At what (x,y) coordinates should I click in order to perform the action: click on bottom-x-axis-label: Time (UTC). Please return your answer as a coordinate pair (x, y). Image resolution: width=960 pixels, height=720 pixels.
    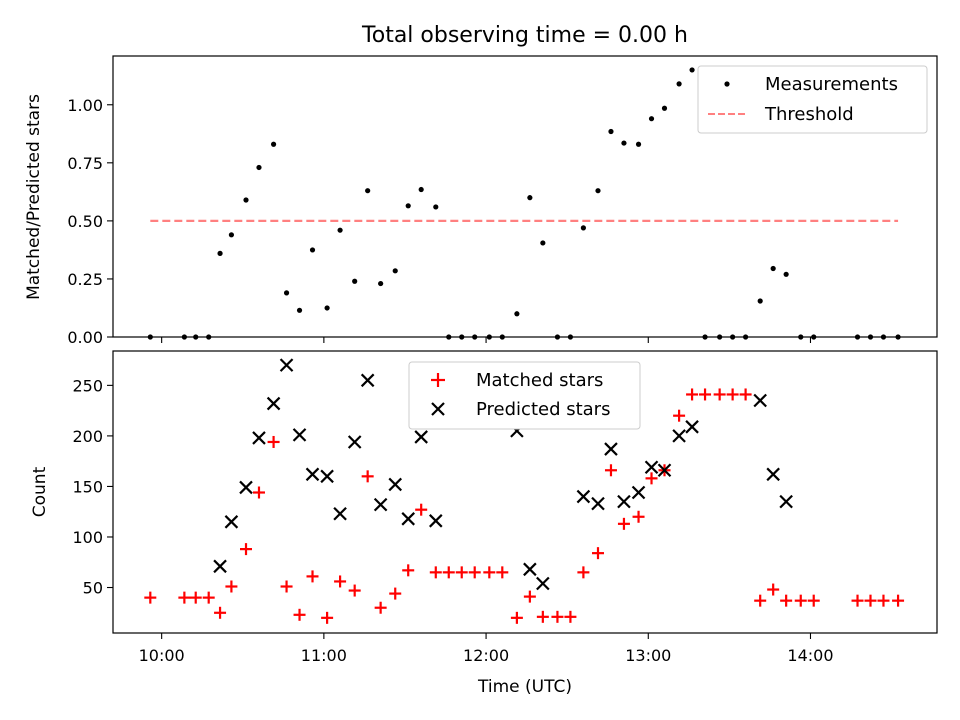
    Looking at the image, I should click on (524, 687).